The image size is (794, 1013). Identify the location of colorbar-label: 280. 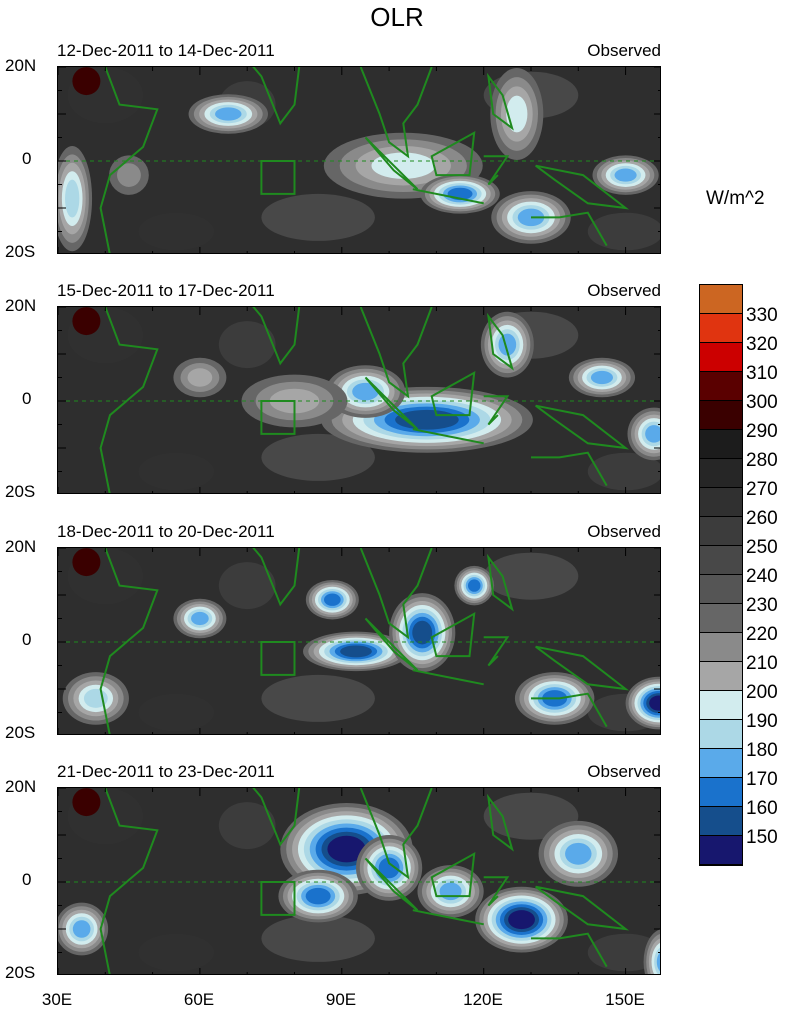
(762, 460).